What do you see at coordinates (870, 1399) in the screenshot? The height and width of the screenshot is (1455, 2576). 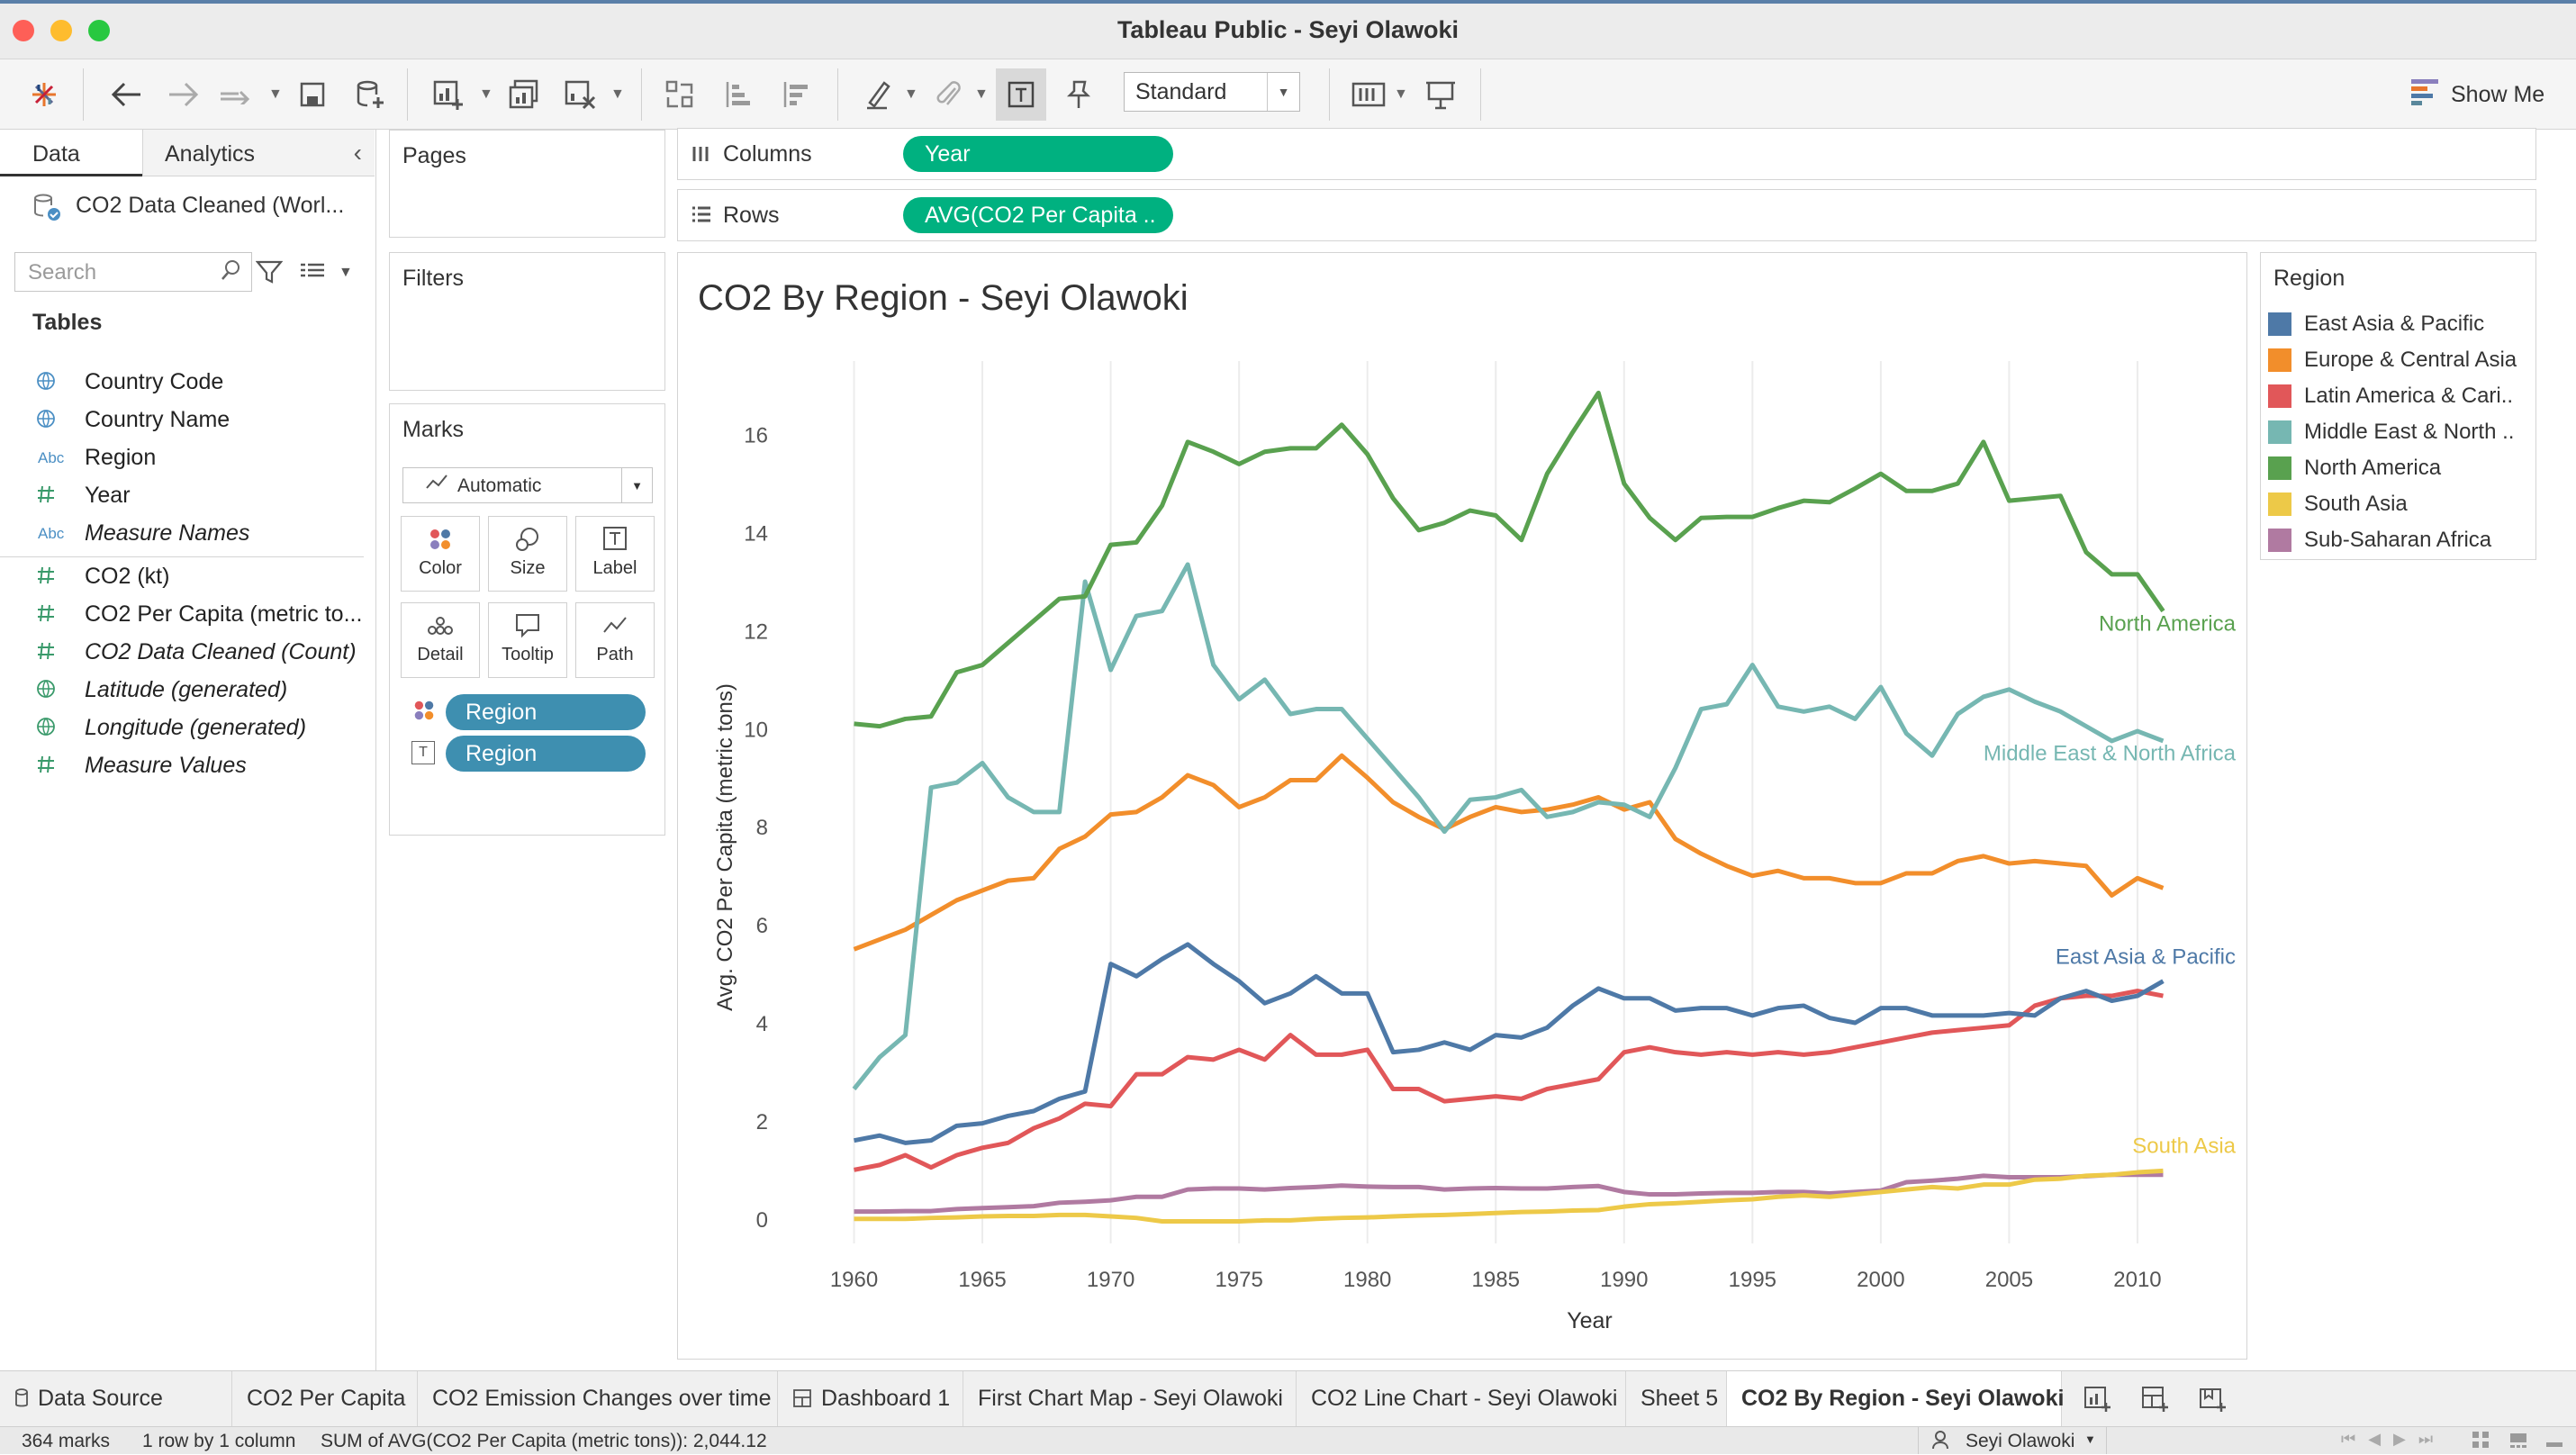 I see `sheet-tab: Dashboard 1` at bounding box center [870, 1399].